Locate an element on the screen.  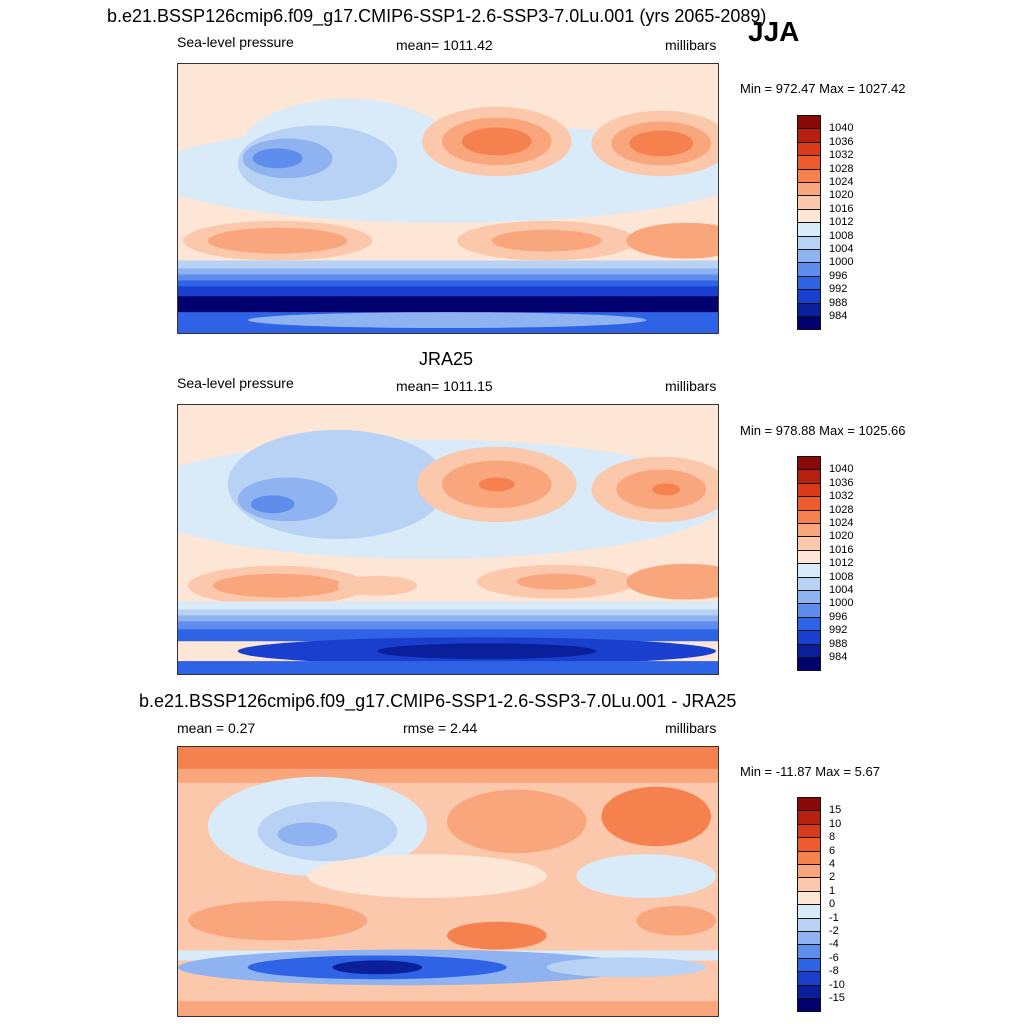
colorbar-tick-label: 15 is located at coordinates (835, 810).